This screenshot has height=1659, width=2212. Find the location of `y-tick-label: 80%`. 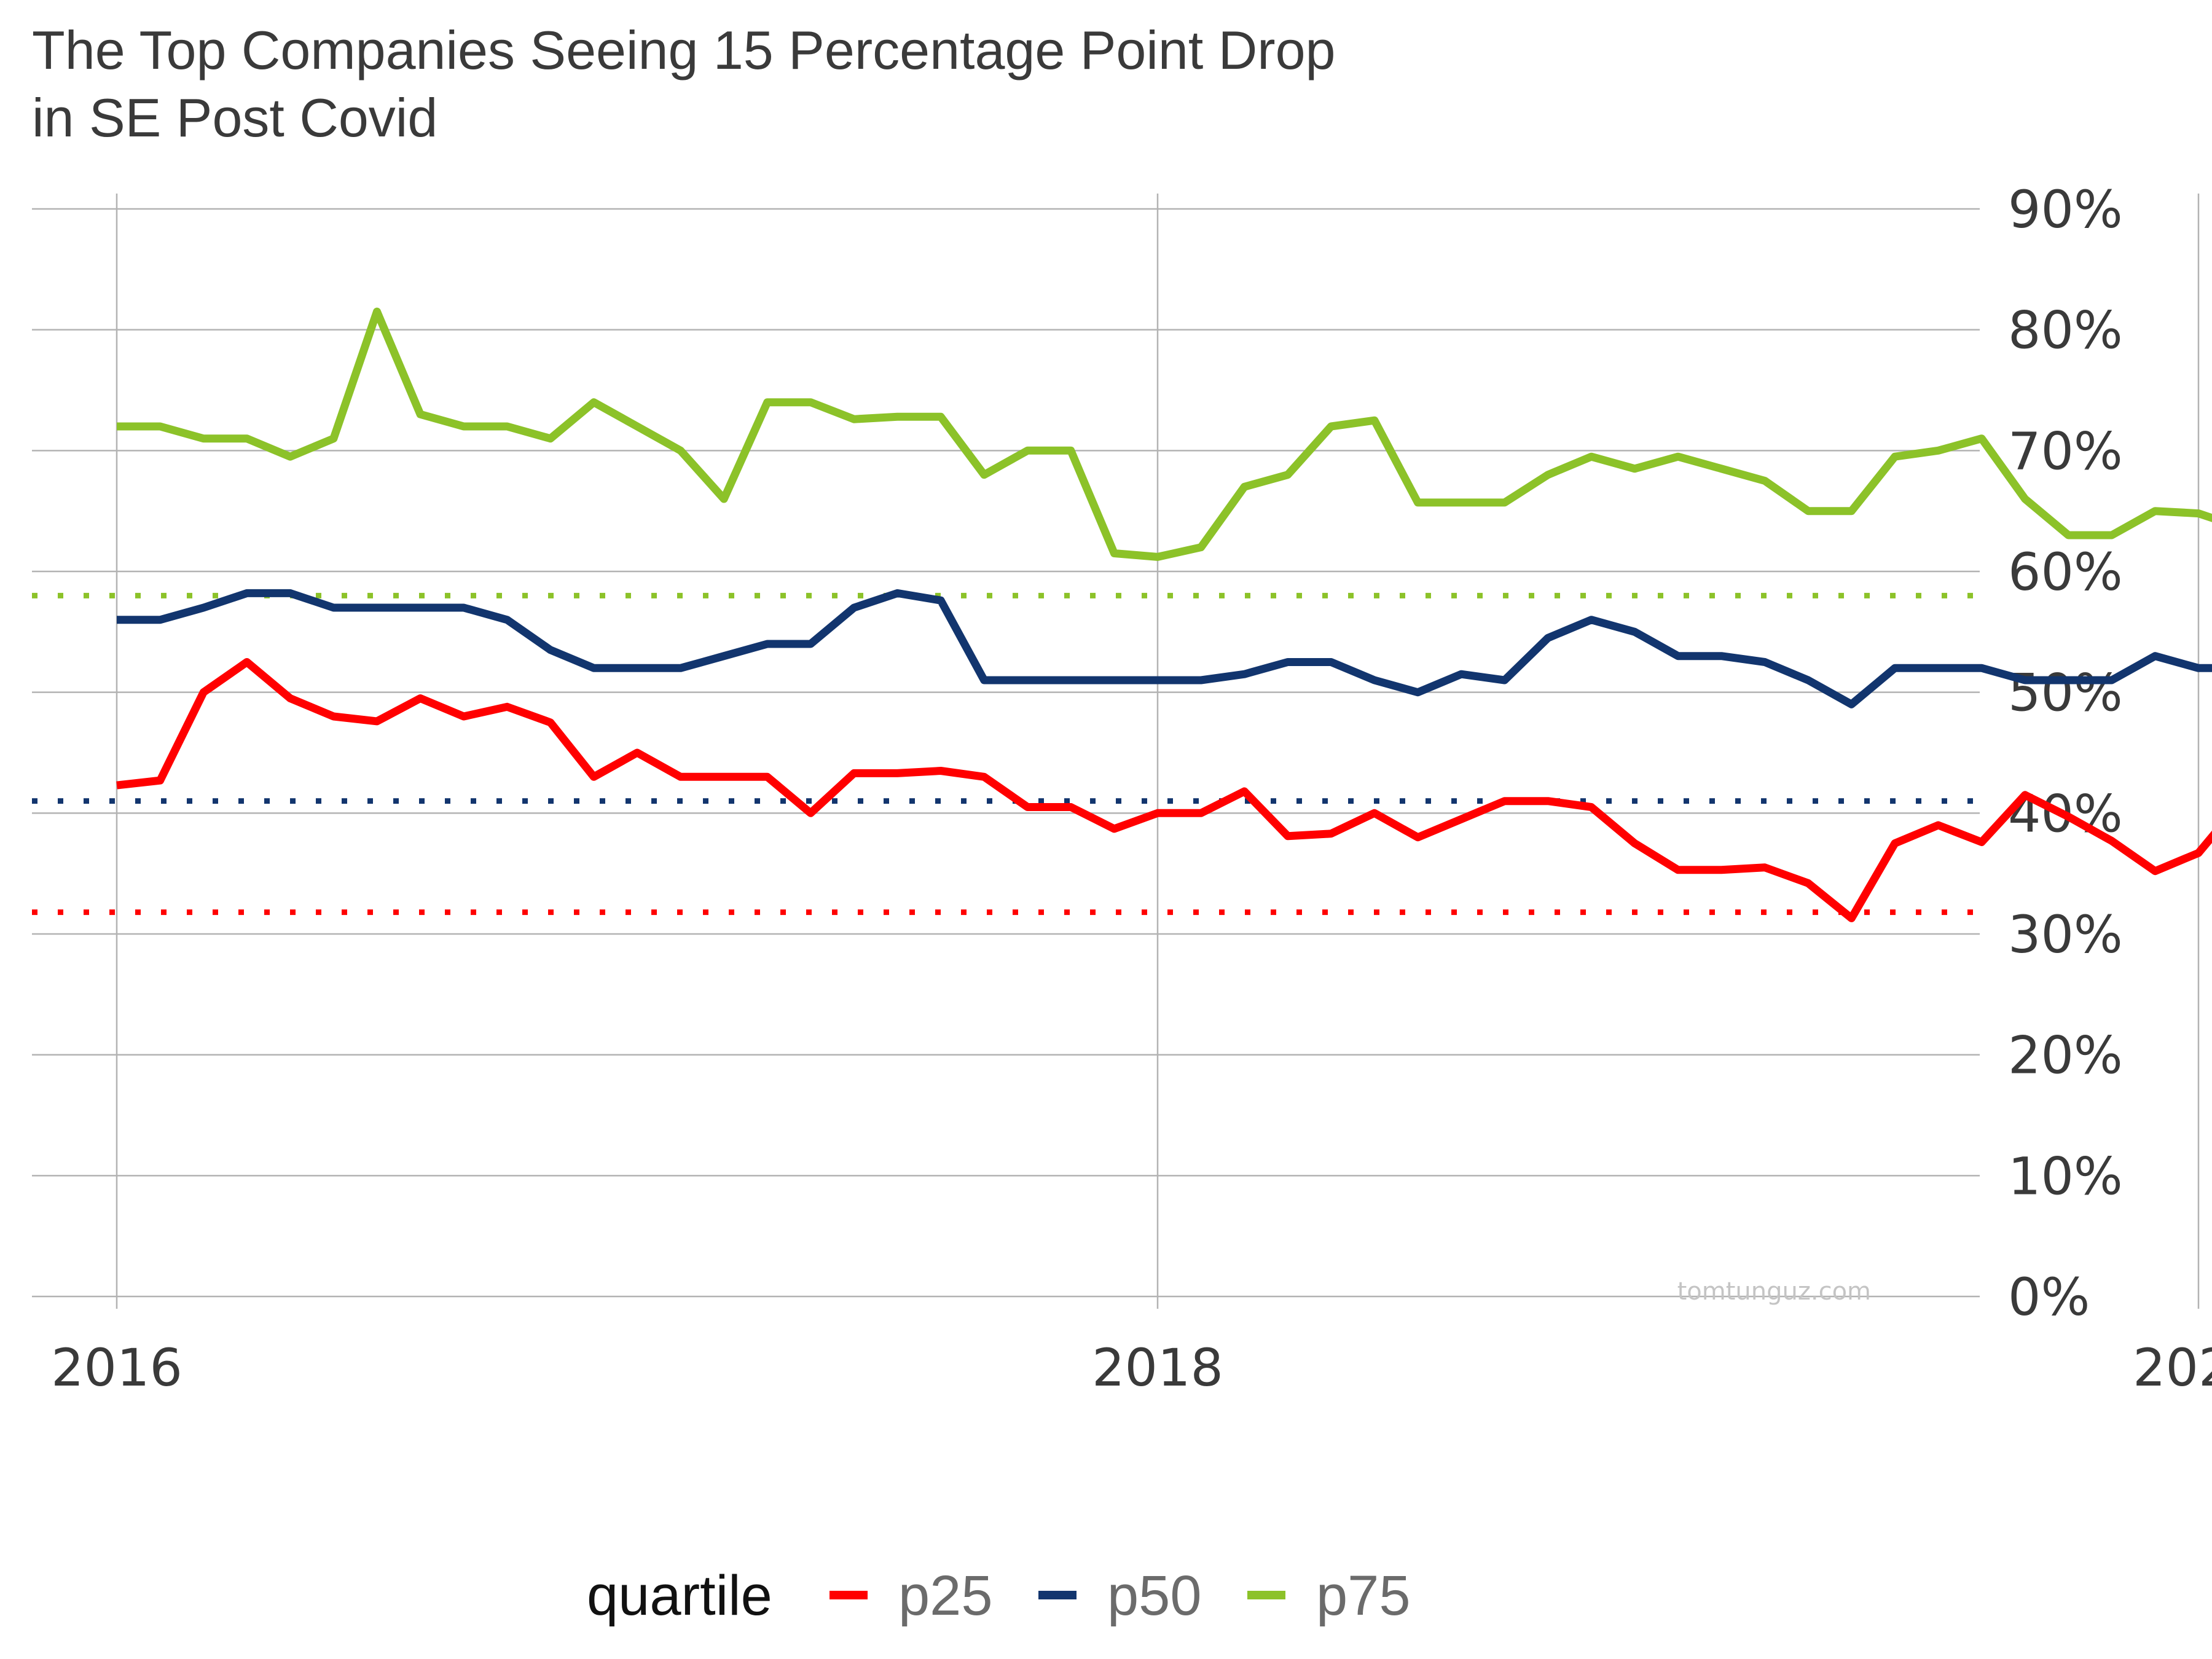

y-tick-label: 80% is located at coordinates (2065, 330).